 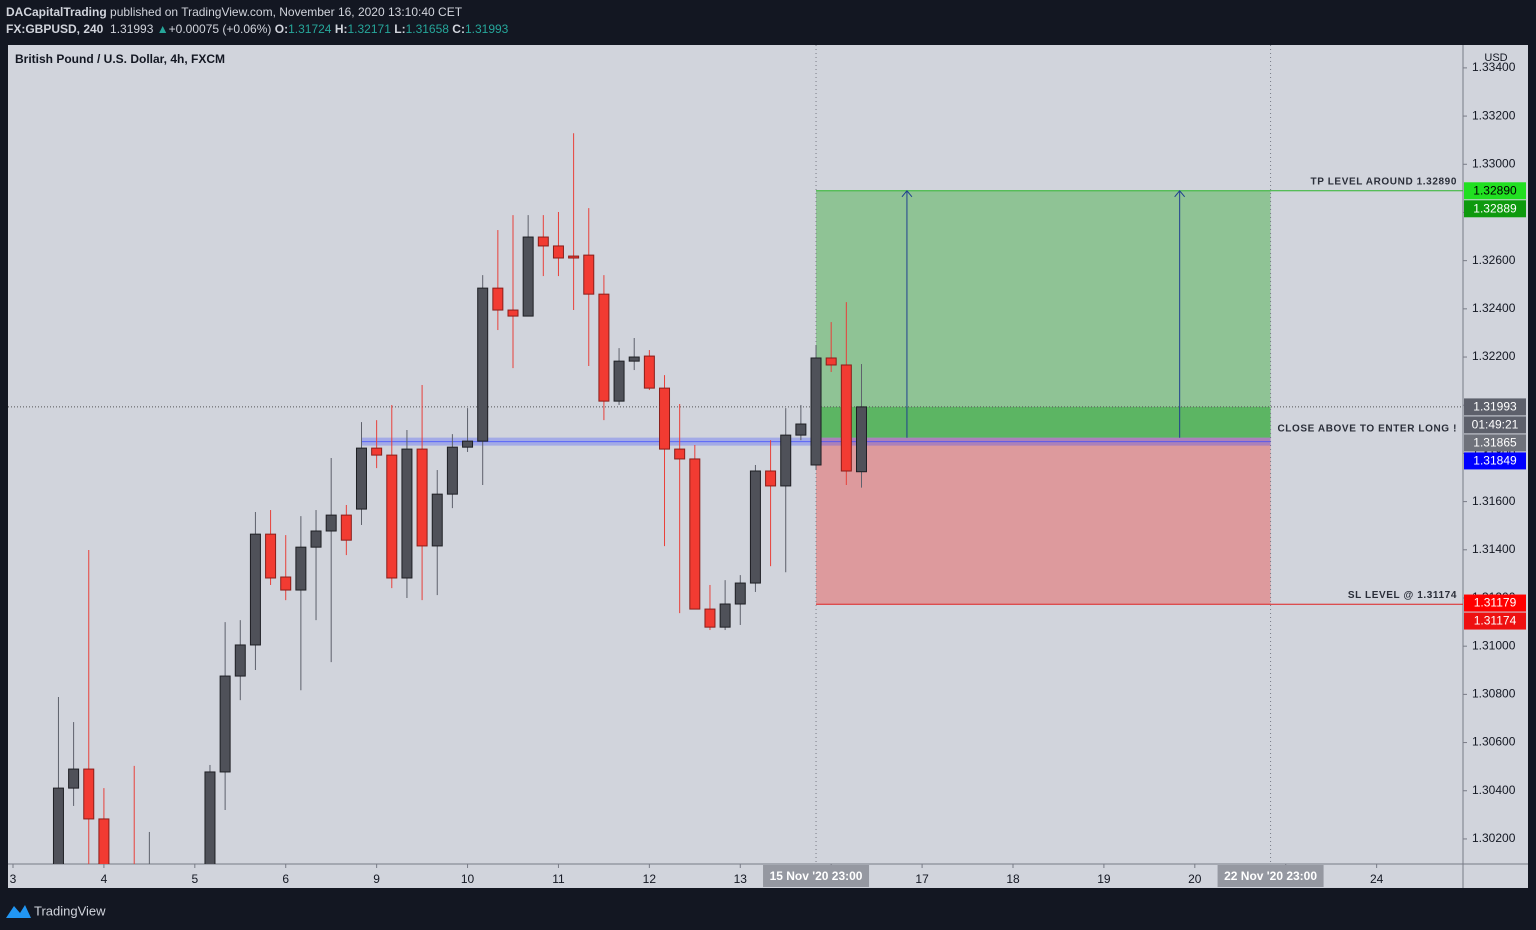 I want to click on h-value: 1.32171, so click(x=369, y=29).